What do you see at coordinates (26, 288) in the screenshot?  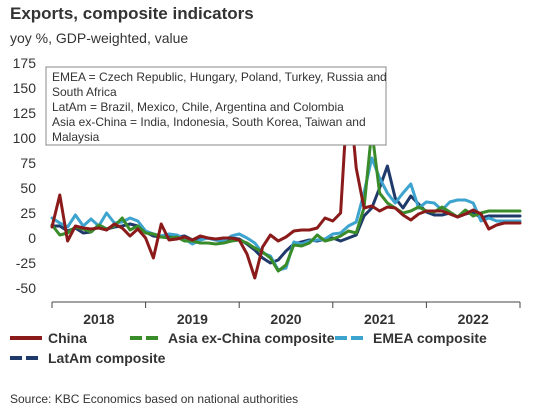 I see `y-tick-label: -50` at bounding box center [26, 288].